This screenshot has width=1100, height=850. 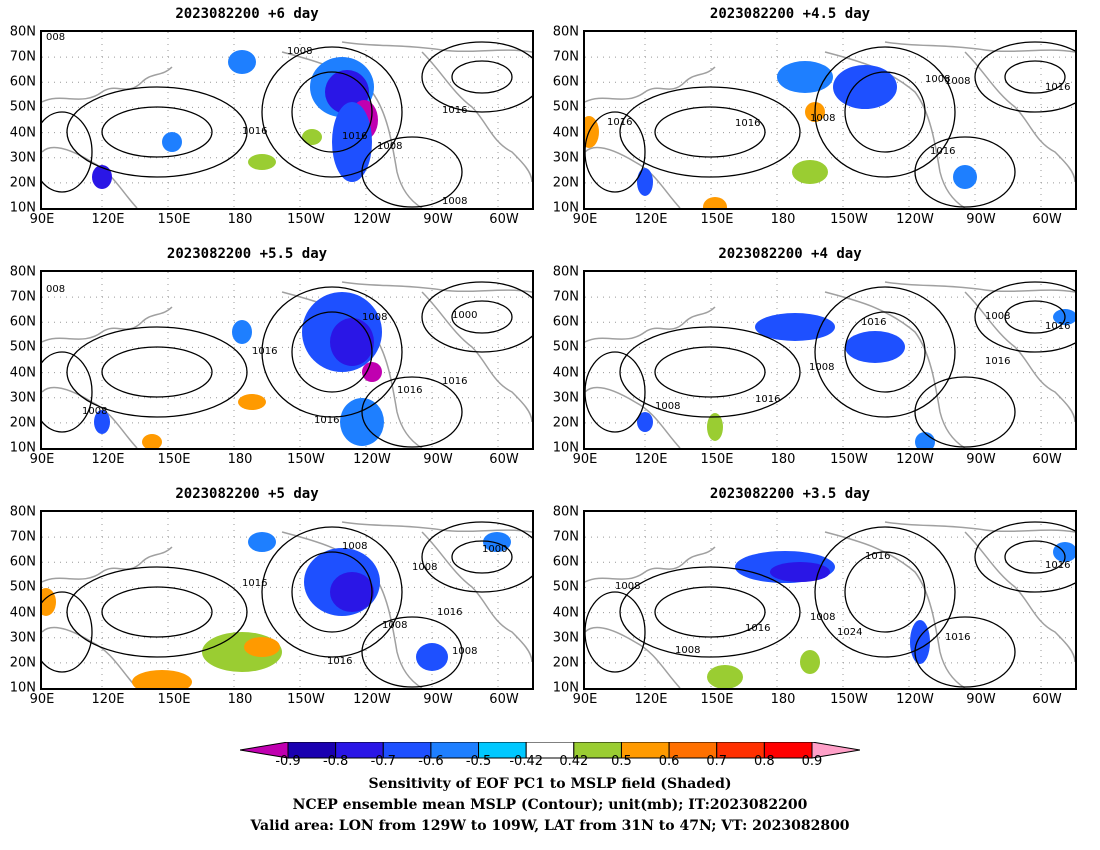 I want to click on contour-label: 008, so click(x=55, y=37).